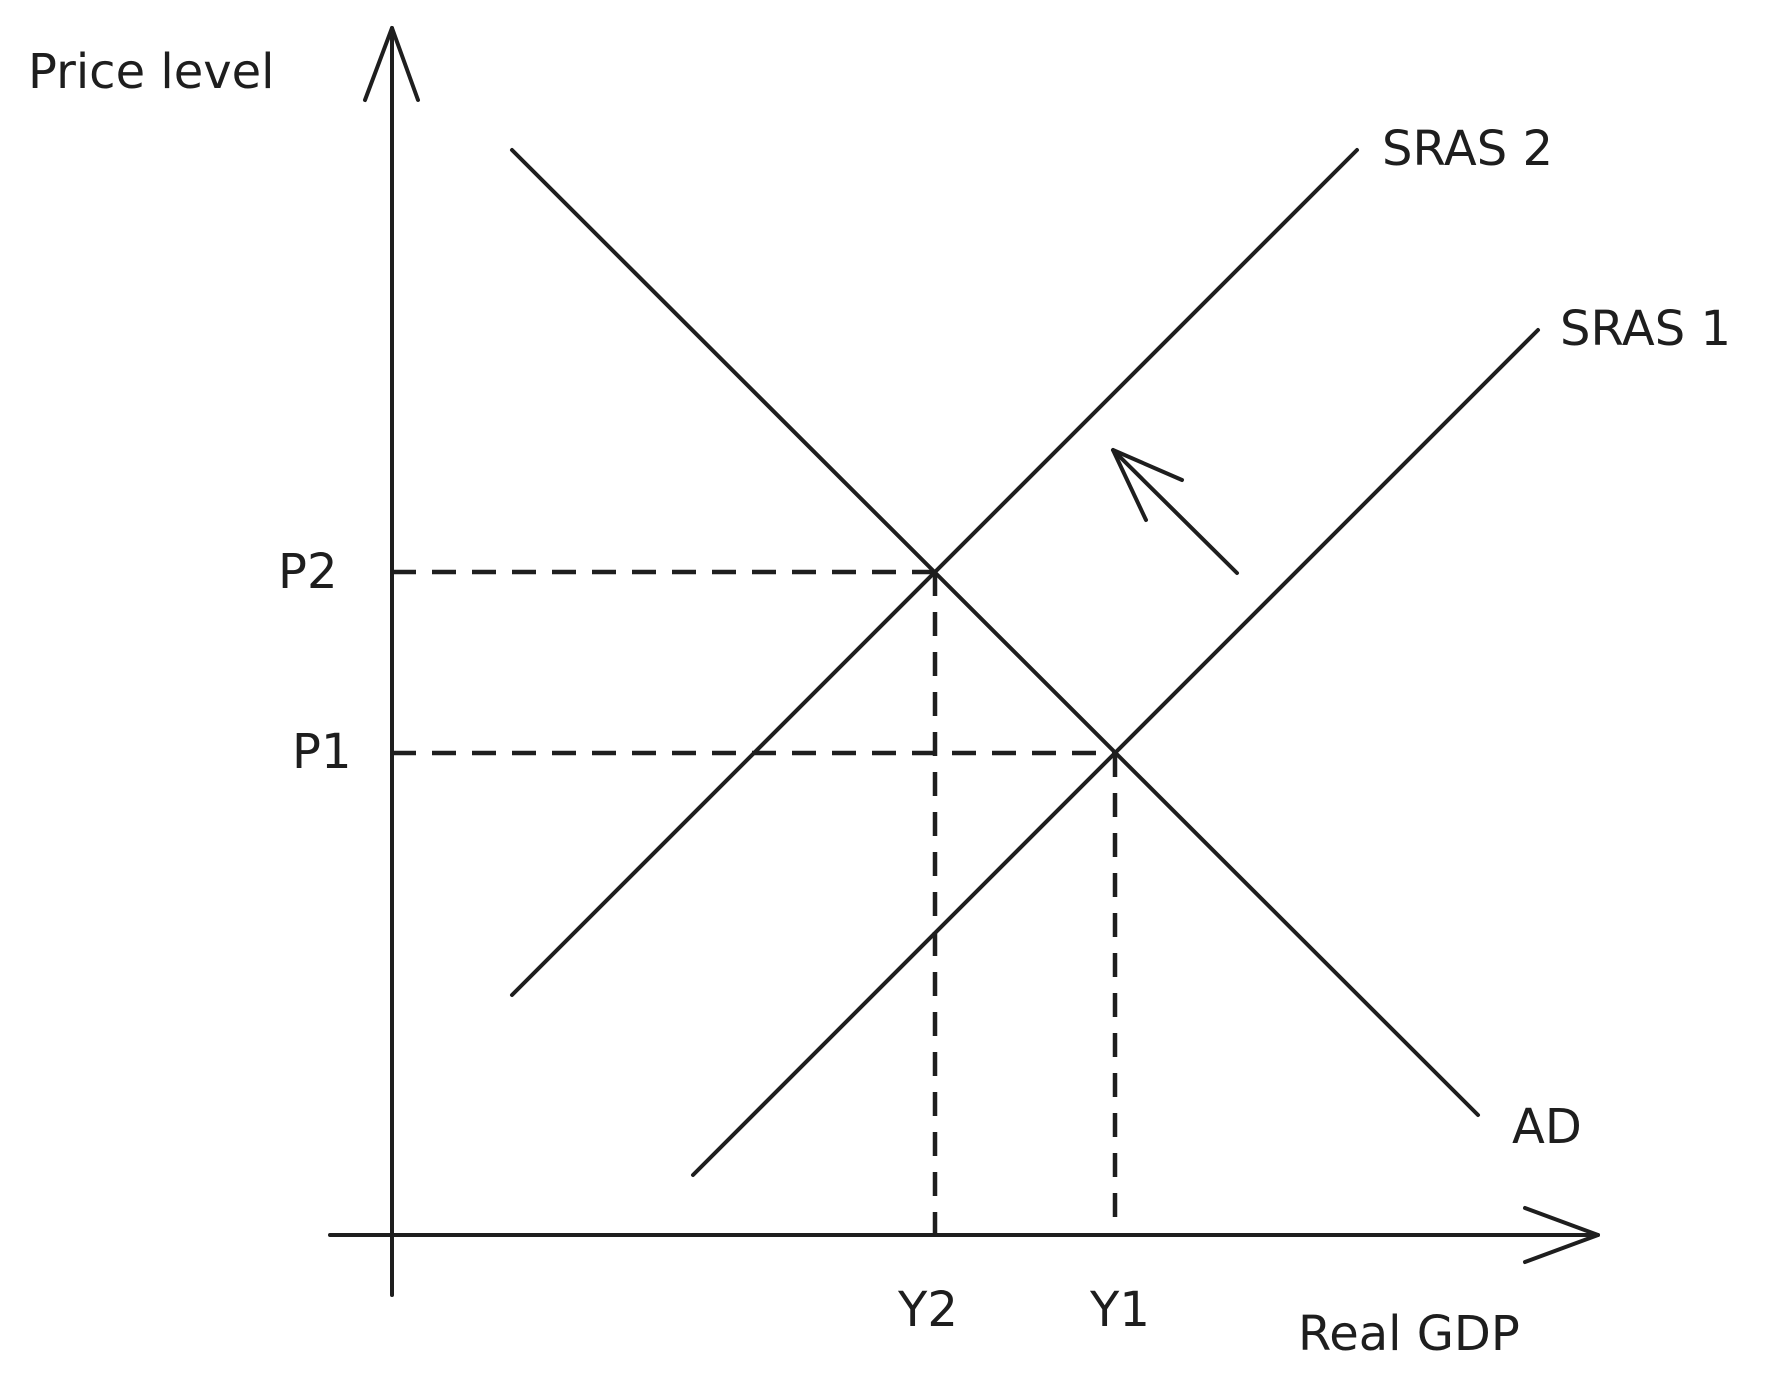 Image resolution: width=1780 pixels, height=1395 pixels. Describe the element at coordinates (1645, 329) in the screenshot. I see `sras1-label: SRAS 1` at that location.